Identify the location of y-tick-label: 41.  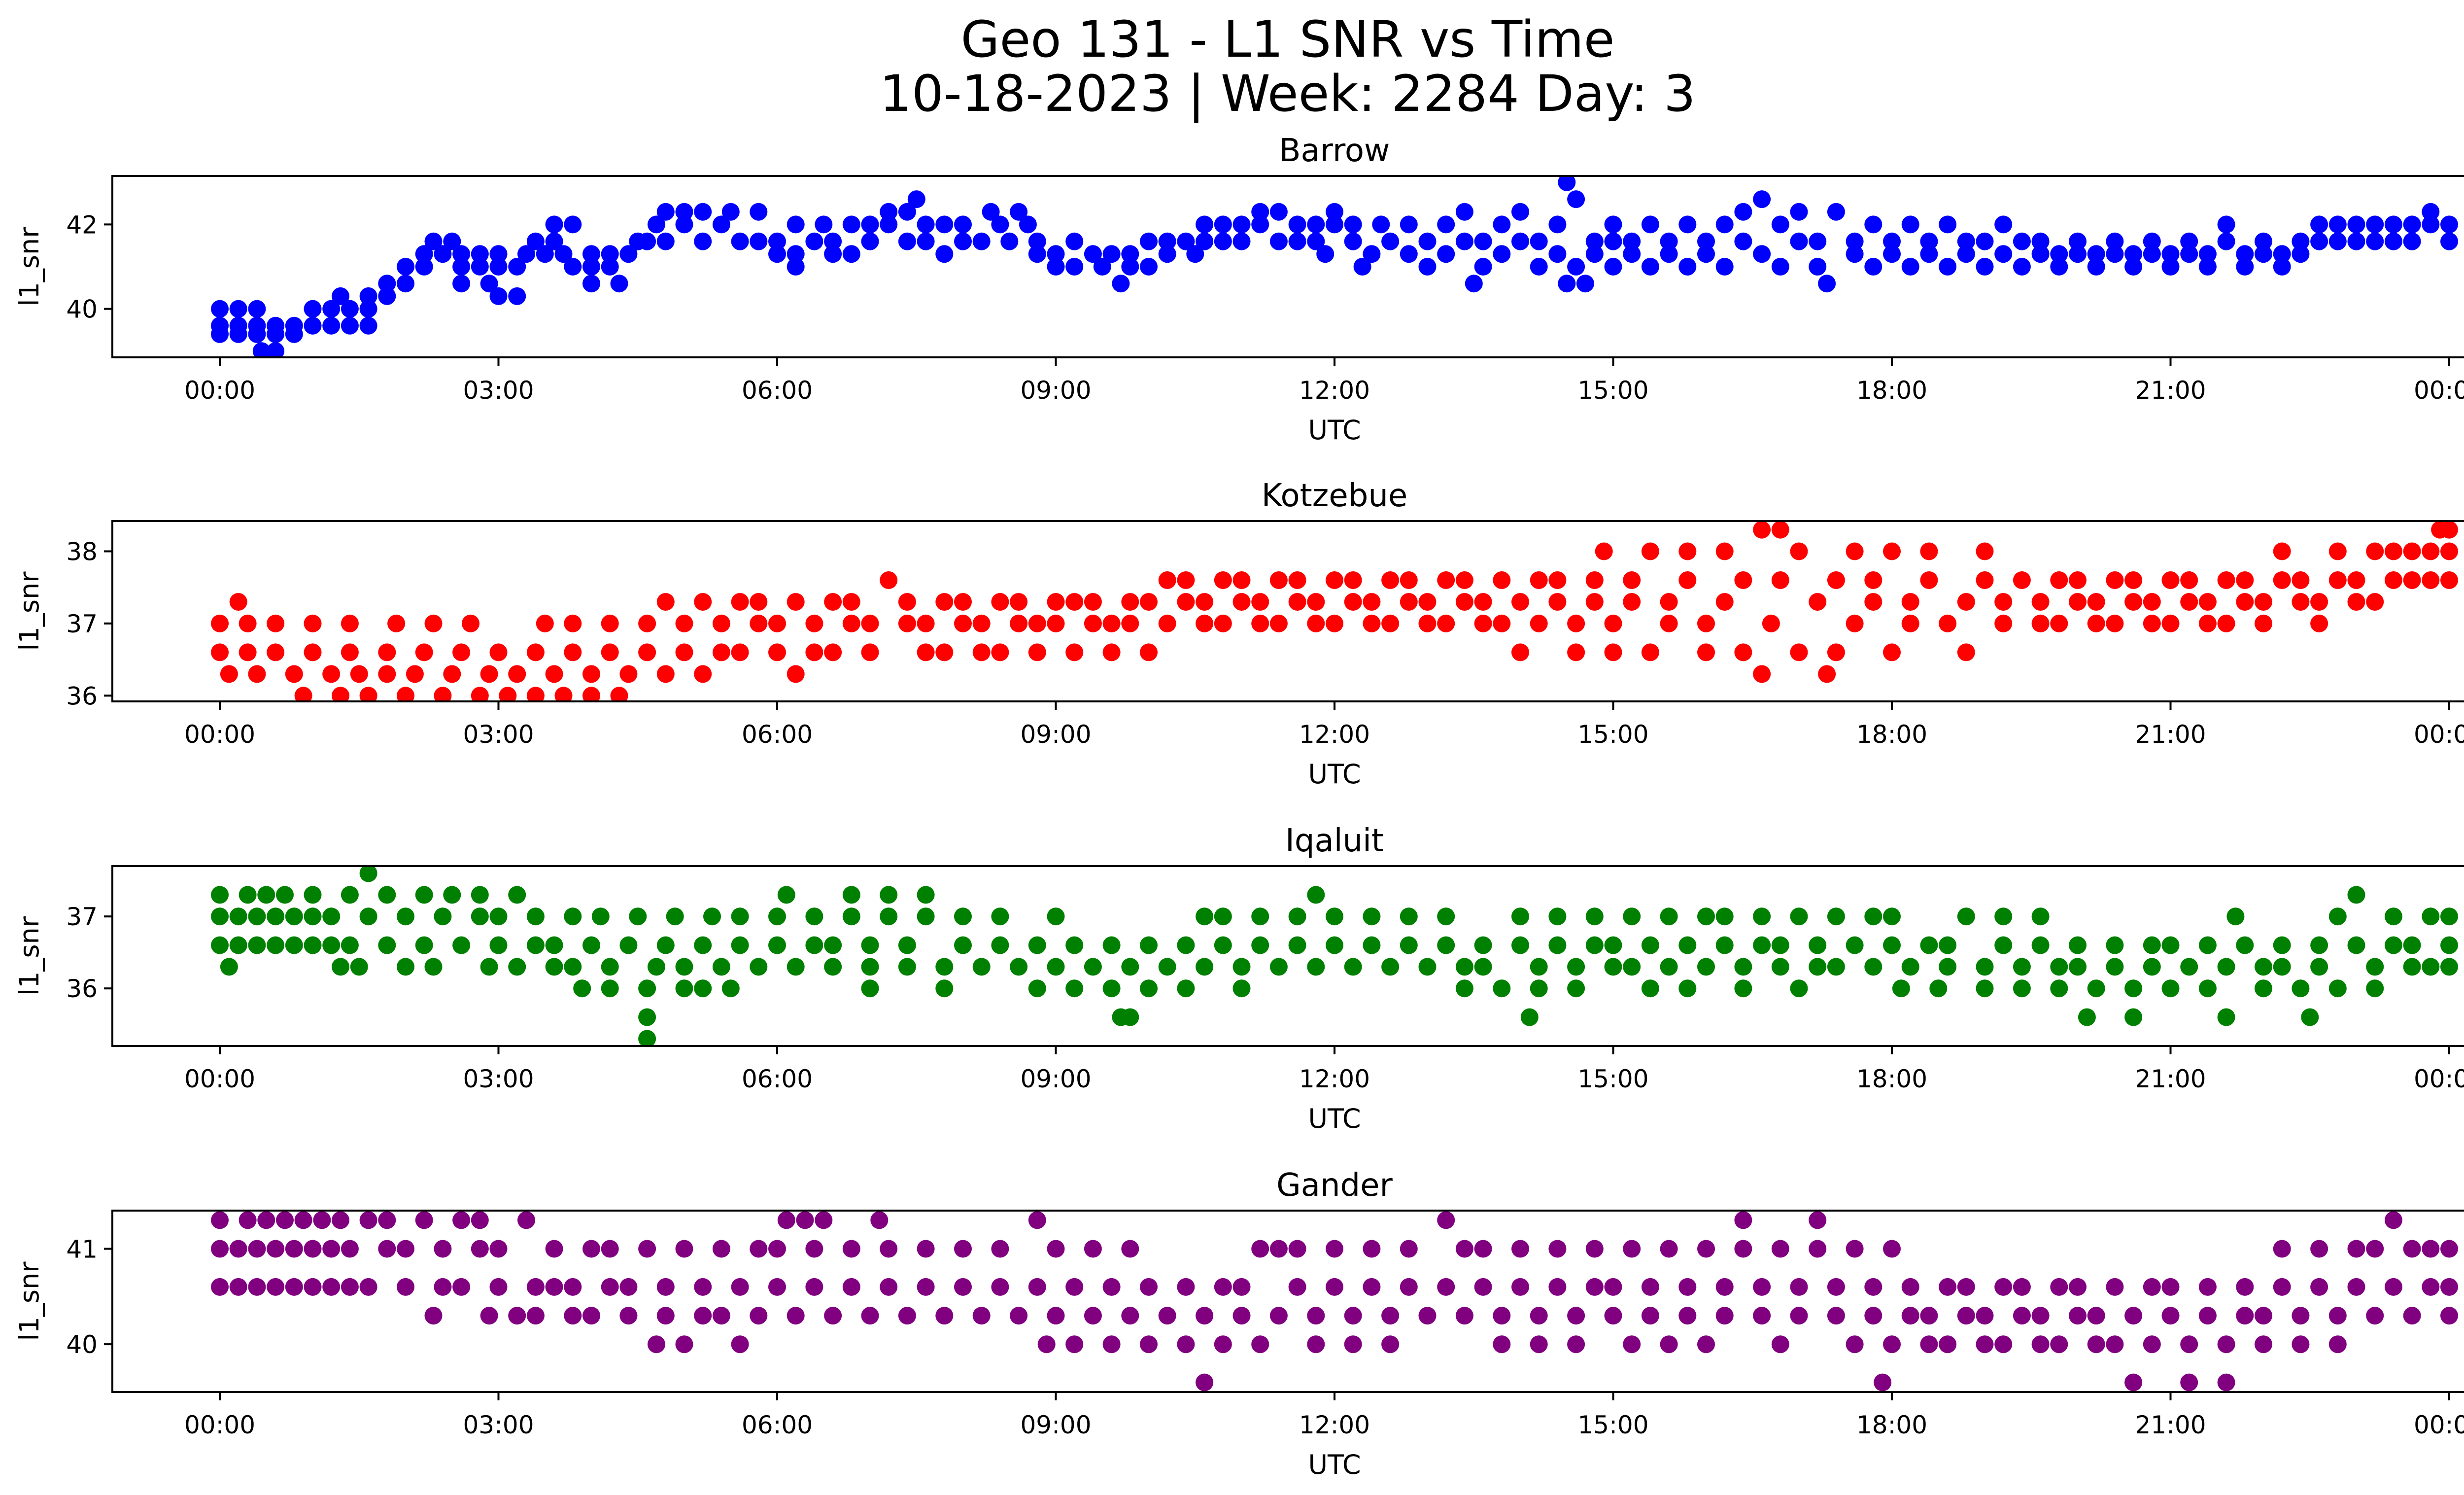
(82, 1249).